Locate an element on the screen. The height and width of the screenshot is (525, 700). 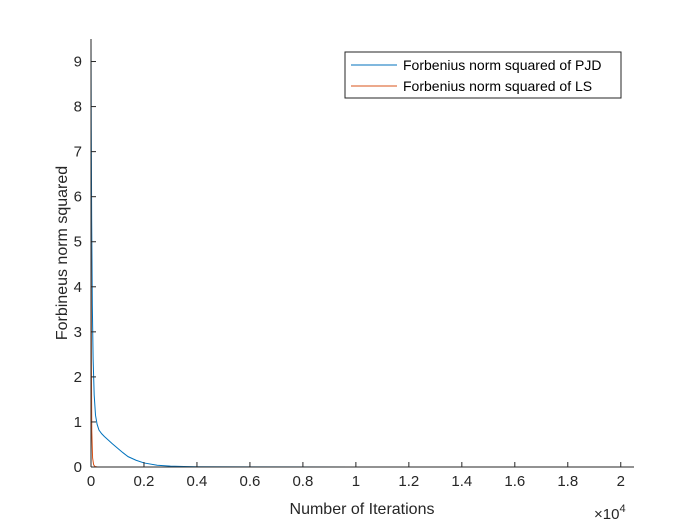
legend-box is located at coordinates (483, 75).